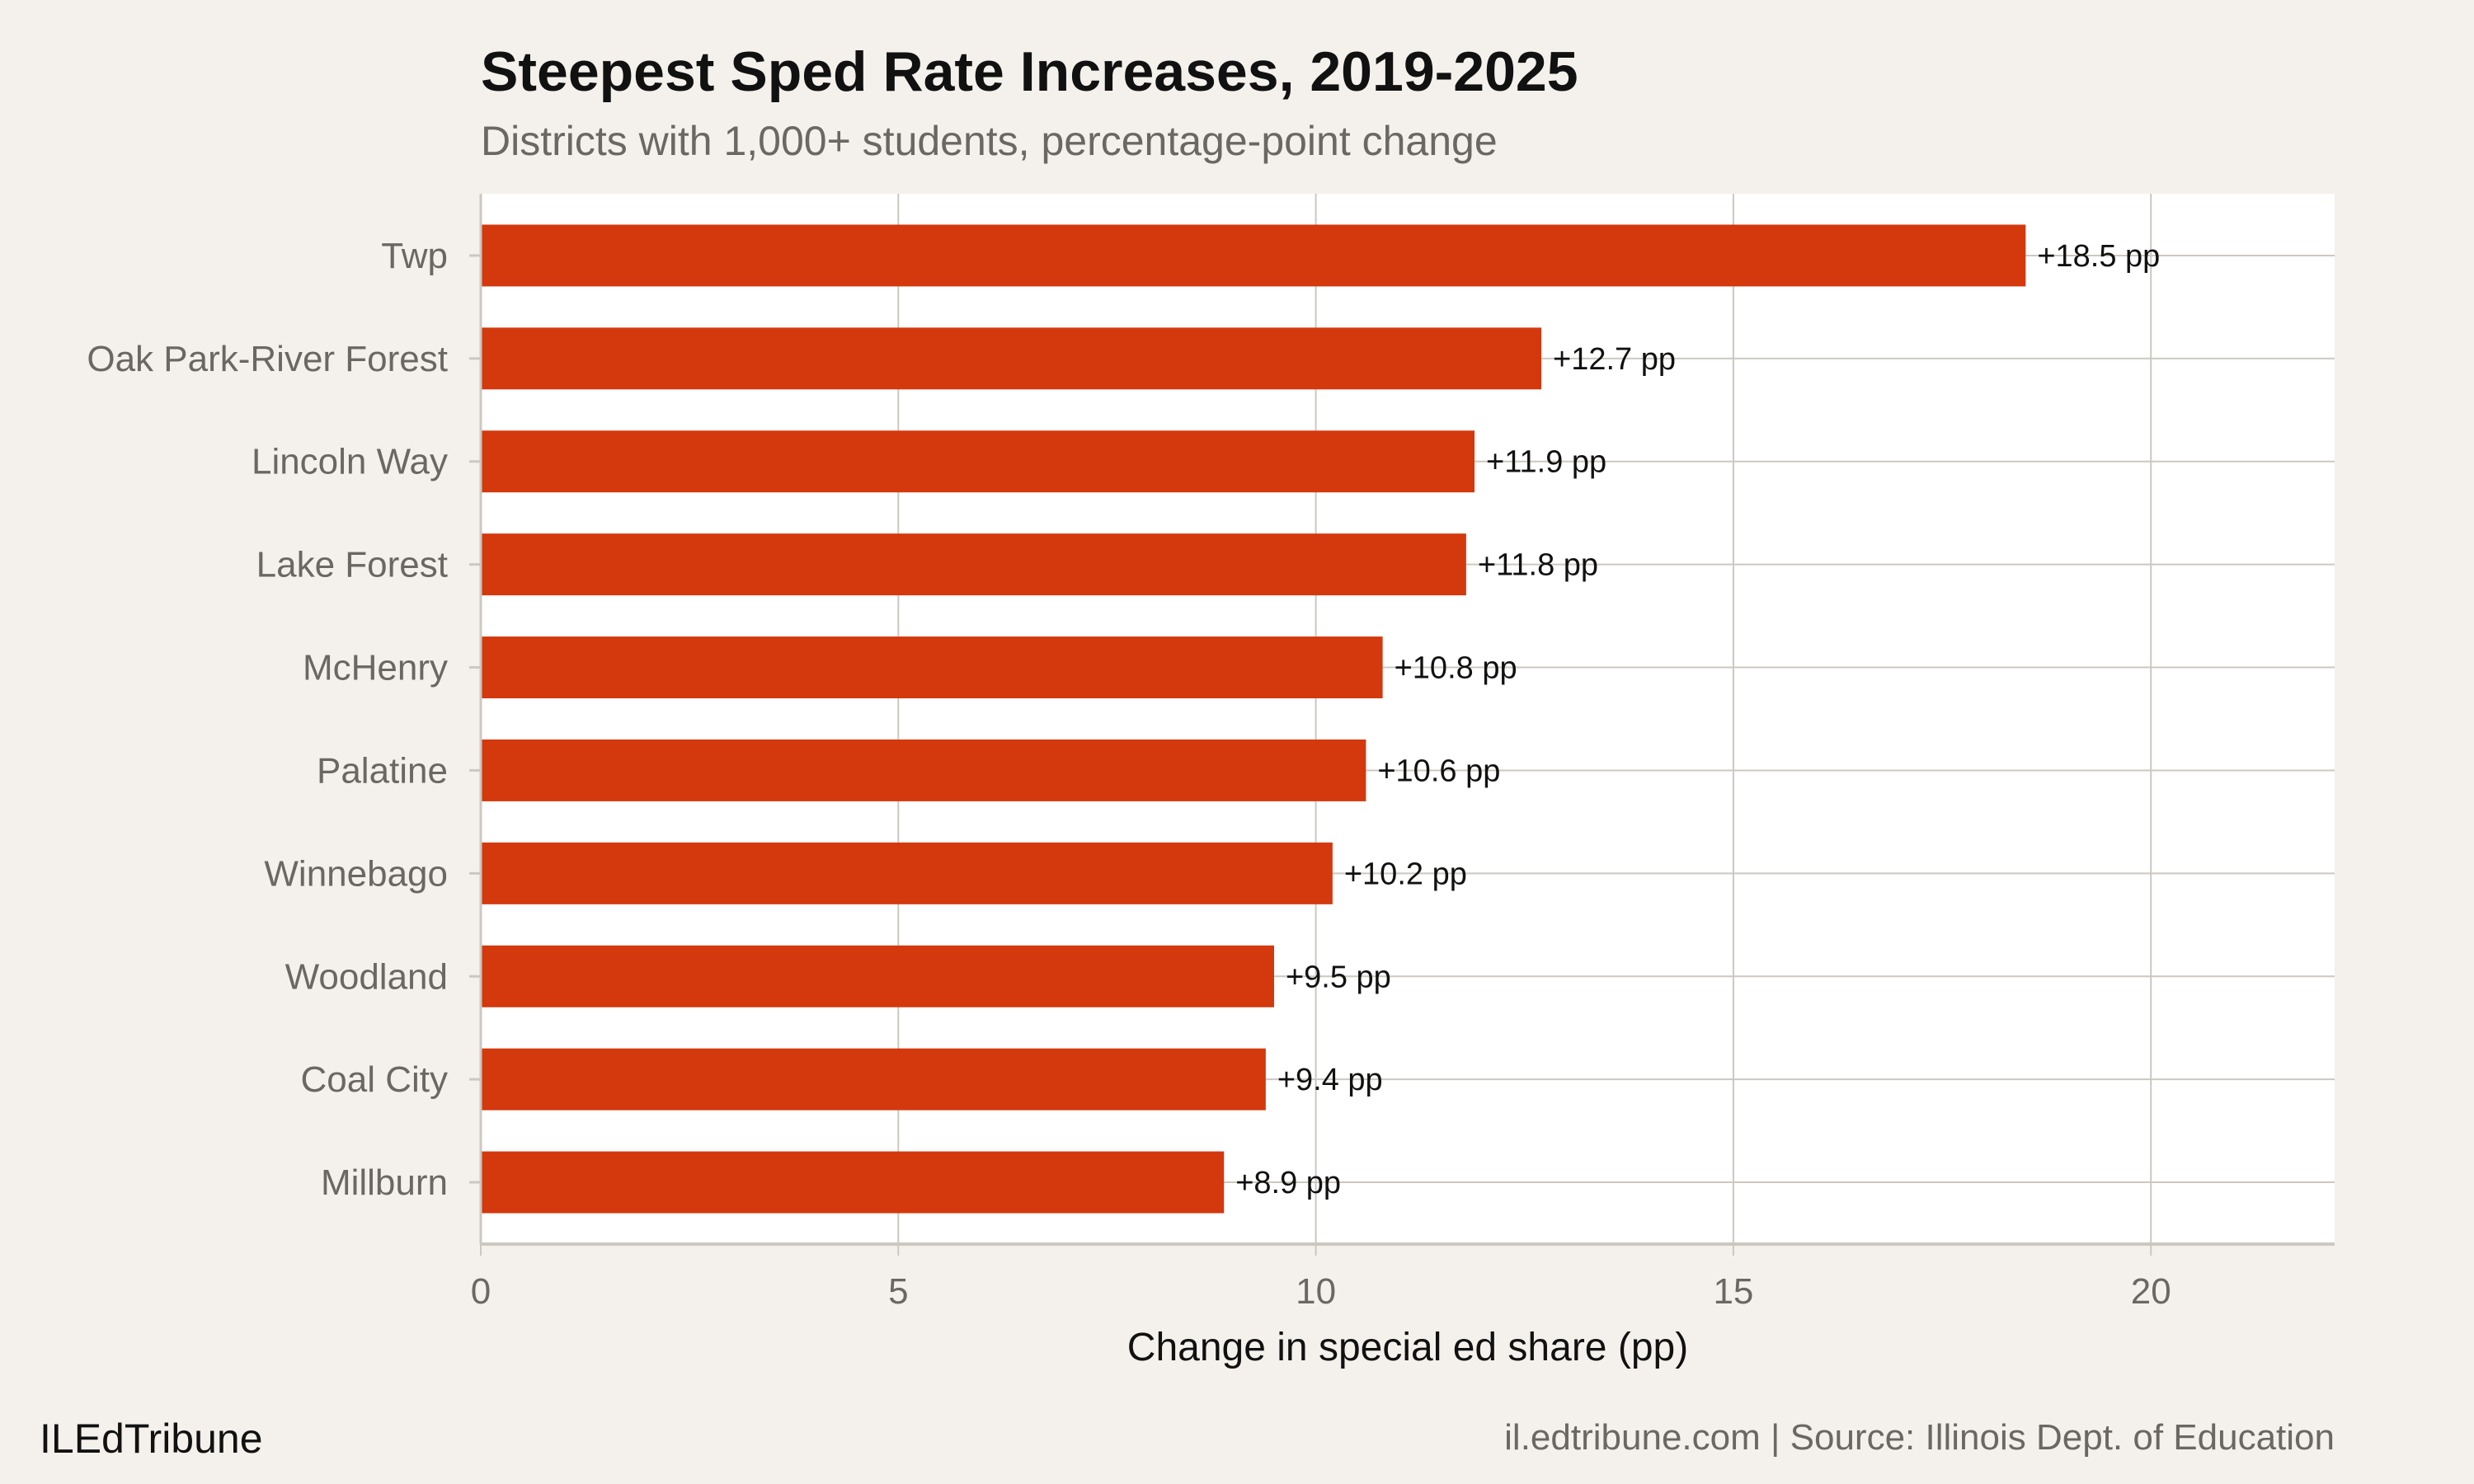  What do you see at coordinates (1614, 359) in the screenshot?
I see `data-label: +12.7 pp` at bounding box center [1614, 359].